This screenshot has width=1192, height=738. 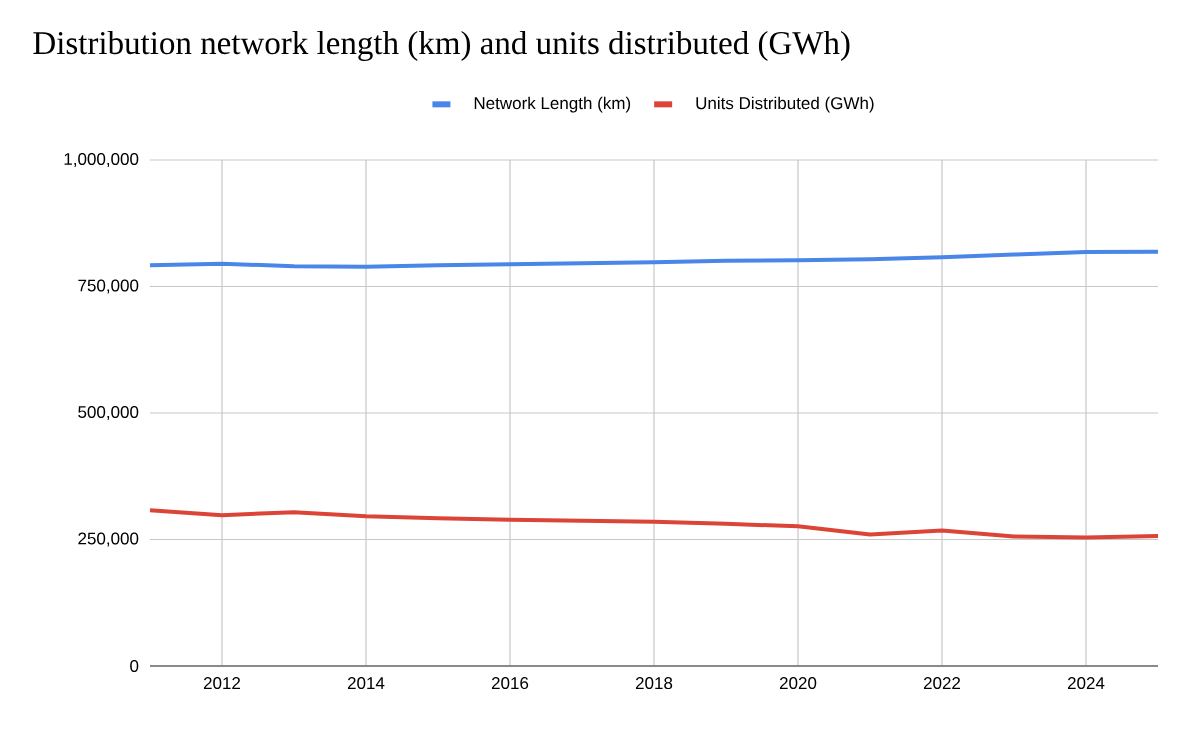 I want to click on x-tick-label: 2016, so click(x=510, y=683).